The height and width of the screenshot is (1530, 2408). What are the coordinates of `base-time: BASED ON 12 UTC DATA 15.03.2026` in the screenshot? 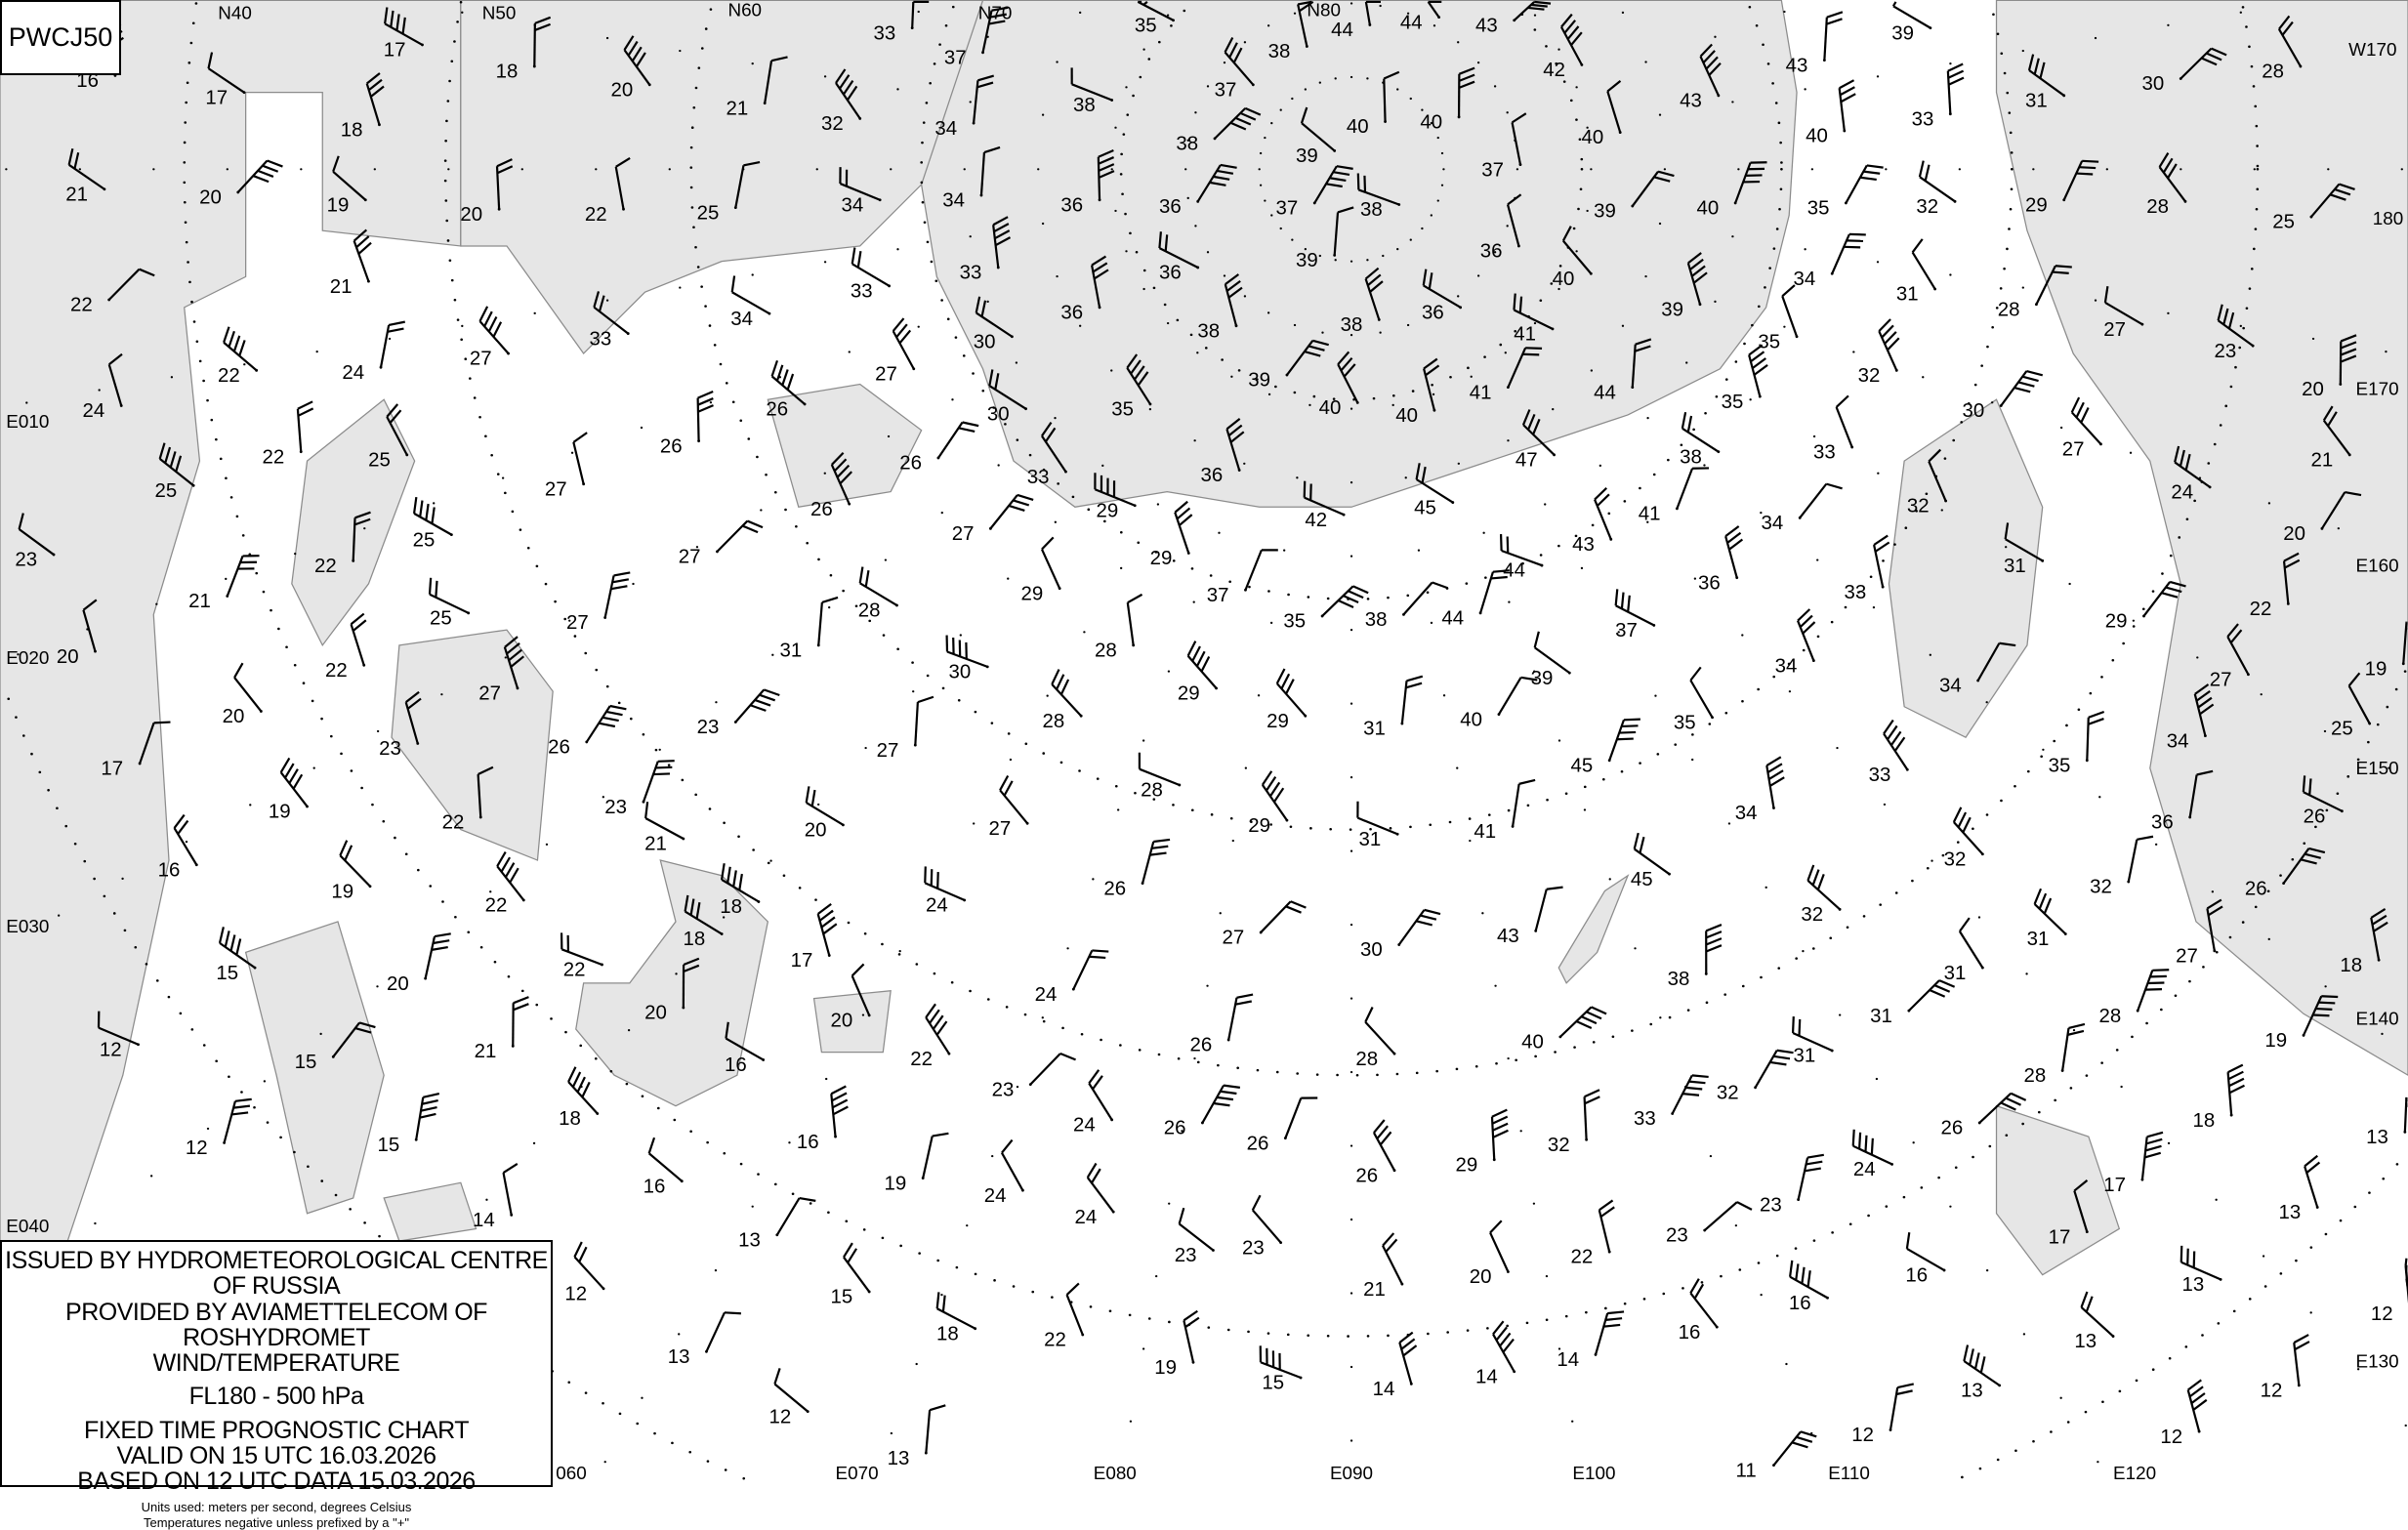 It's located at (277, 1481).